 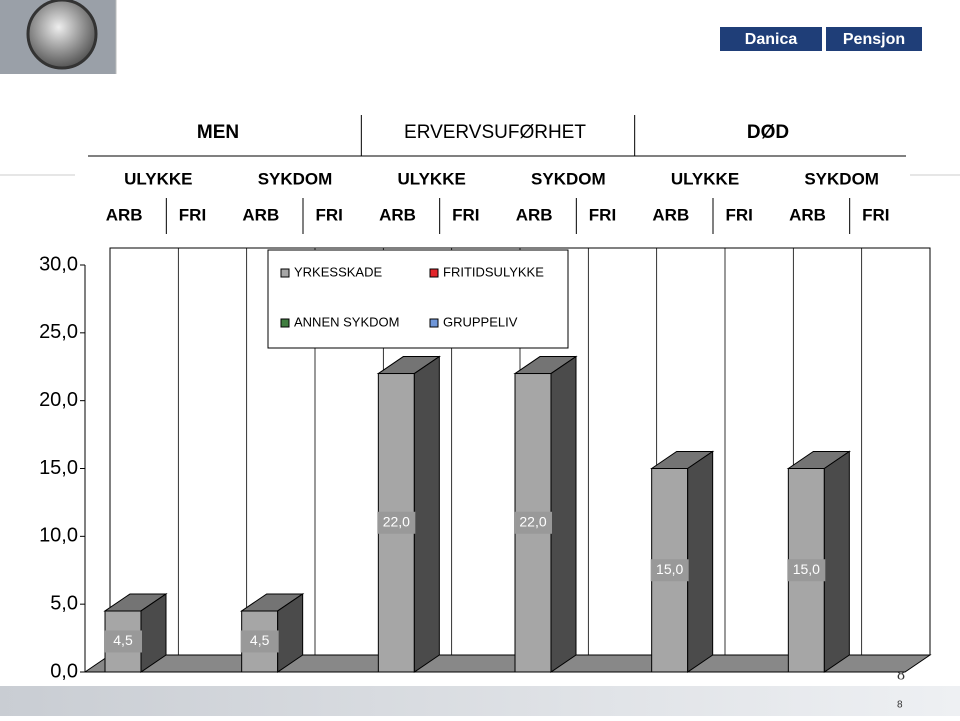 What do you see at coordinates (493, 271) in the screenshot?
I see `legend-label: FRITIDSULYKKE` at bounding box center [493, 271].